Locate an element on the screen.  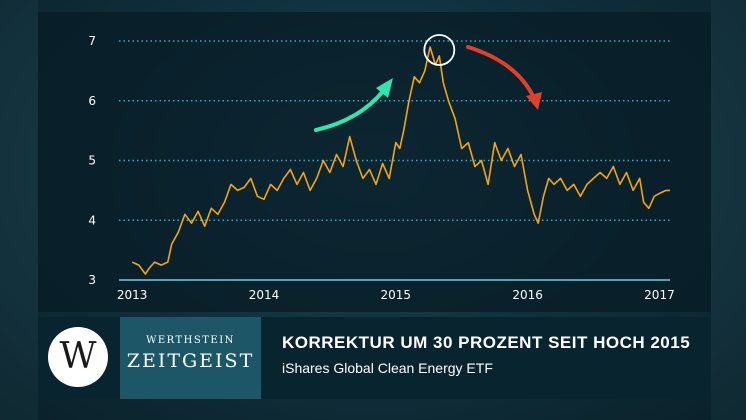
x-tick-label: 2013 is located at coordinates (132, 295).